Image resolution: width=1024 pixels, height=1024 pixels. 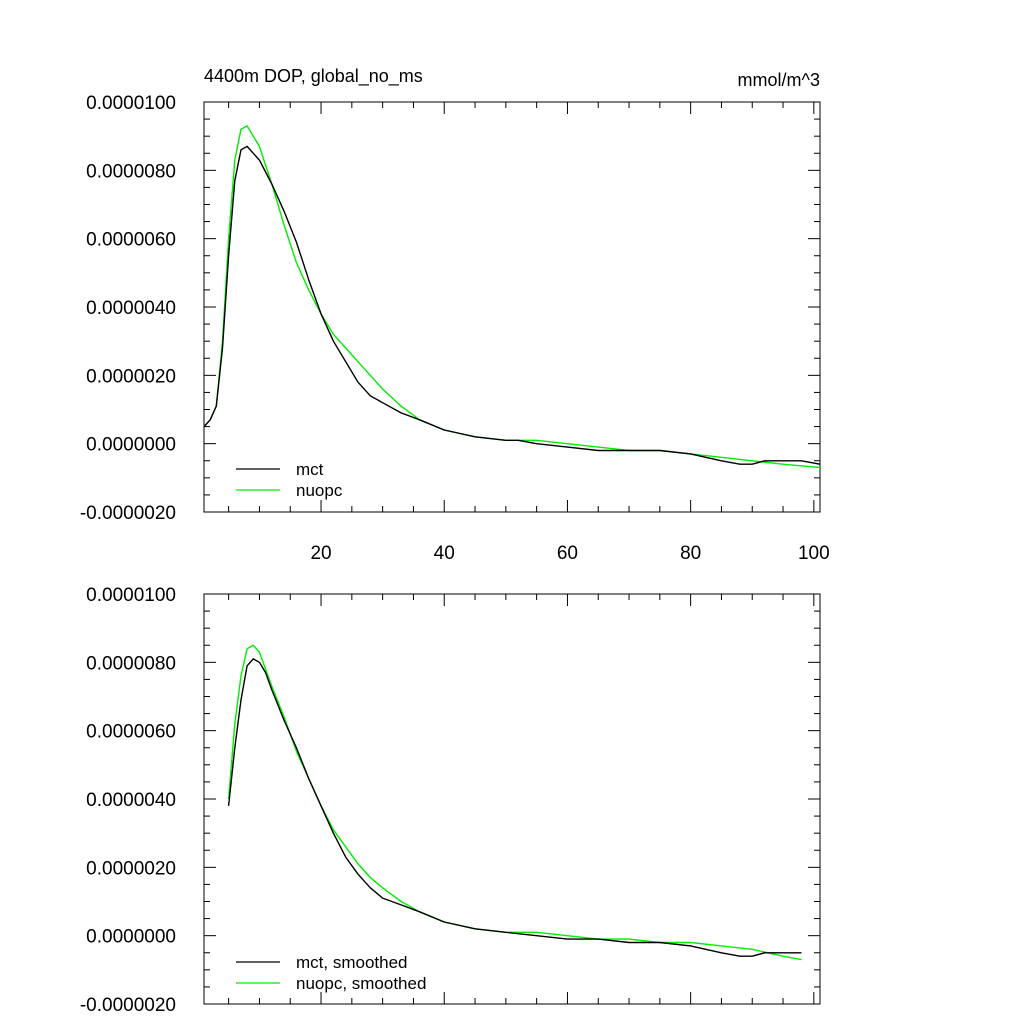 I want to click on x-tick-label: 80, so click(x=690, y=553).